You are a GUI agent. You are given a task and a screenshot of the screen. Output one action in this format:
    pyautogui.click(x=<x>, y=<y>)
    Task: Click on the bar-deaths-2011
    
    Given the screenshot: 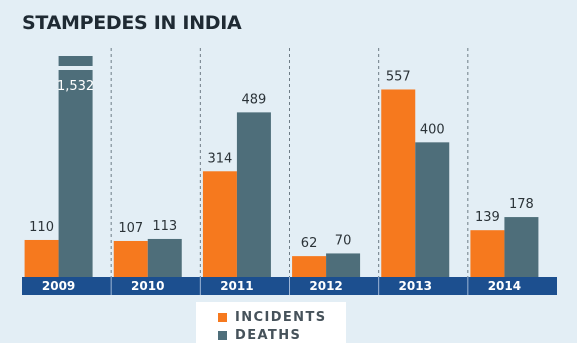 What is the action you would take?
    pyautogui.click(x=253, y=195)
    